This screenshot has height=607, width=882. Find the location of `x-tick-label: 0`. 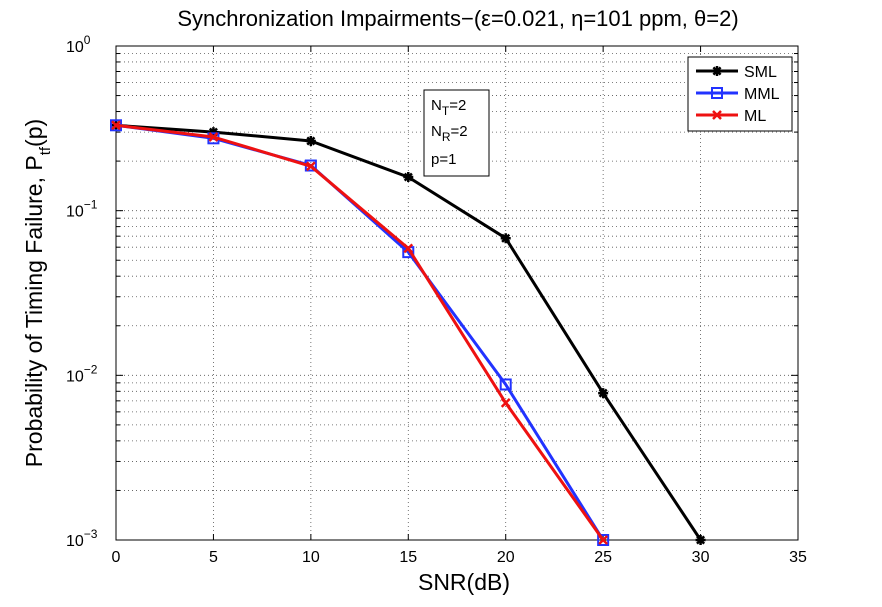

x-tick-label: 0 is located at coordinates (116, 557).